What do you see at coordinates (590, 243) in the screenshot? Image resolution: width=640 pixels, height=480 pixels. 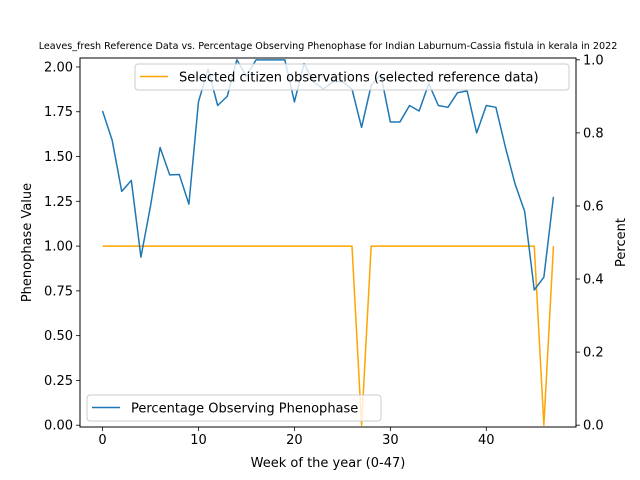 I see `y-axis-right: 0.0 0.2 0.4 0.6 0.8 1.0` at bounding box center [590, 243].